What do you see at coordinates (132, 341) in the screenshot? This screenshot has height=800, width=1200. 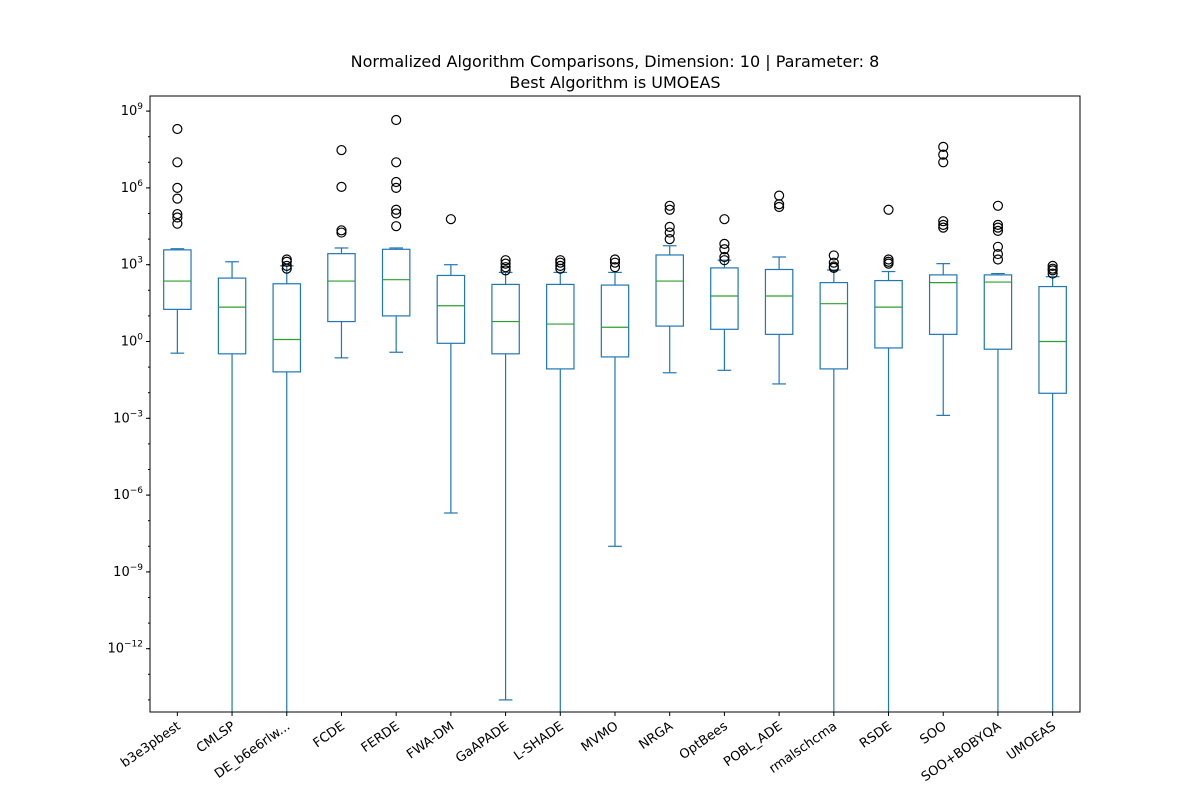 I see `y-tick-label: 10⁰` at bounding box center [132, 341].